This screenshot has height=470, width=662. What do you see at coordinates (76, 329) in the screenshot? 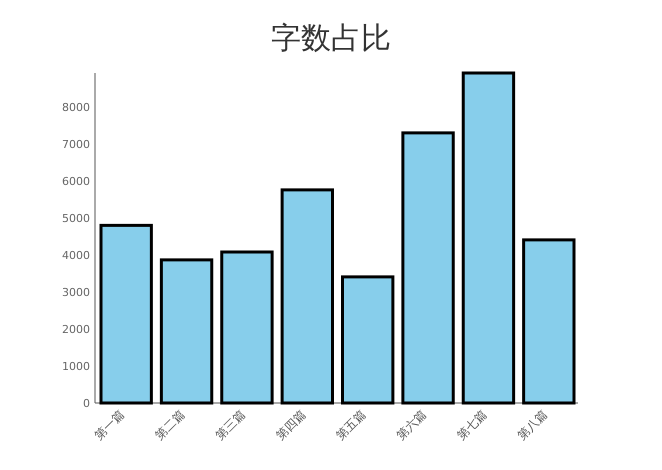
I see `y-tick-label: 2000` at bounding box center [76, 329].